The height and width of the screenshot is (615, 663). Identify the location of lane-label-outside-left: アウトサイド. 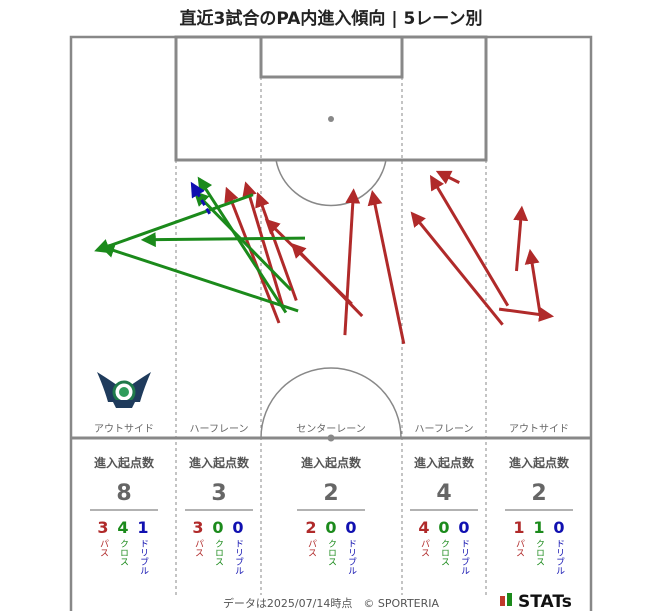
(124, 429).